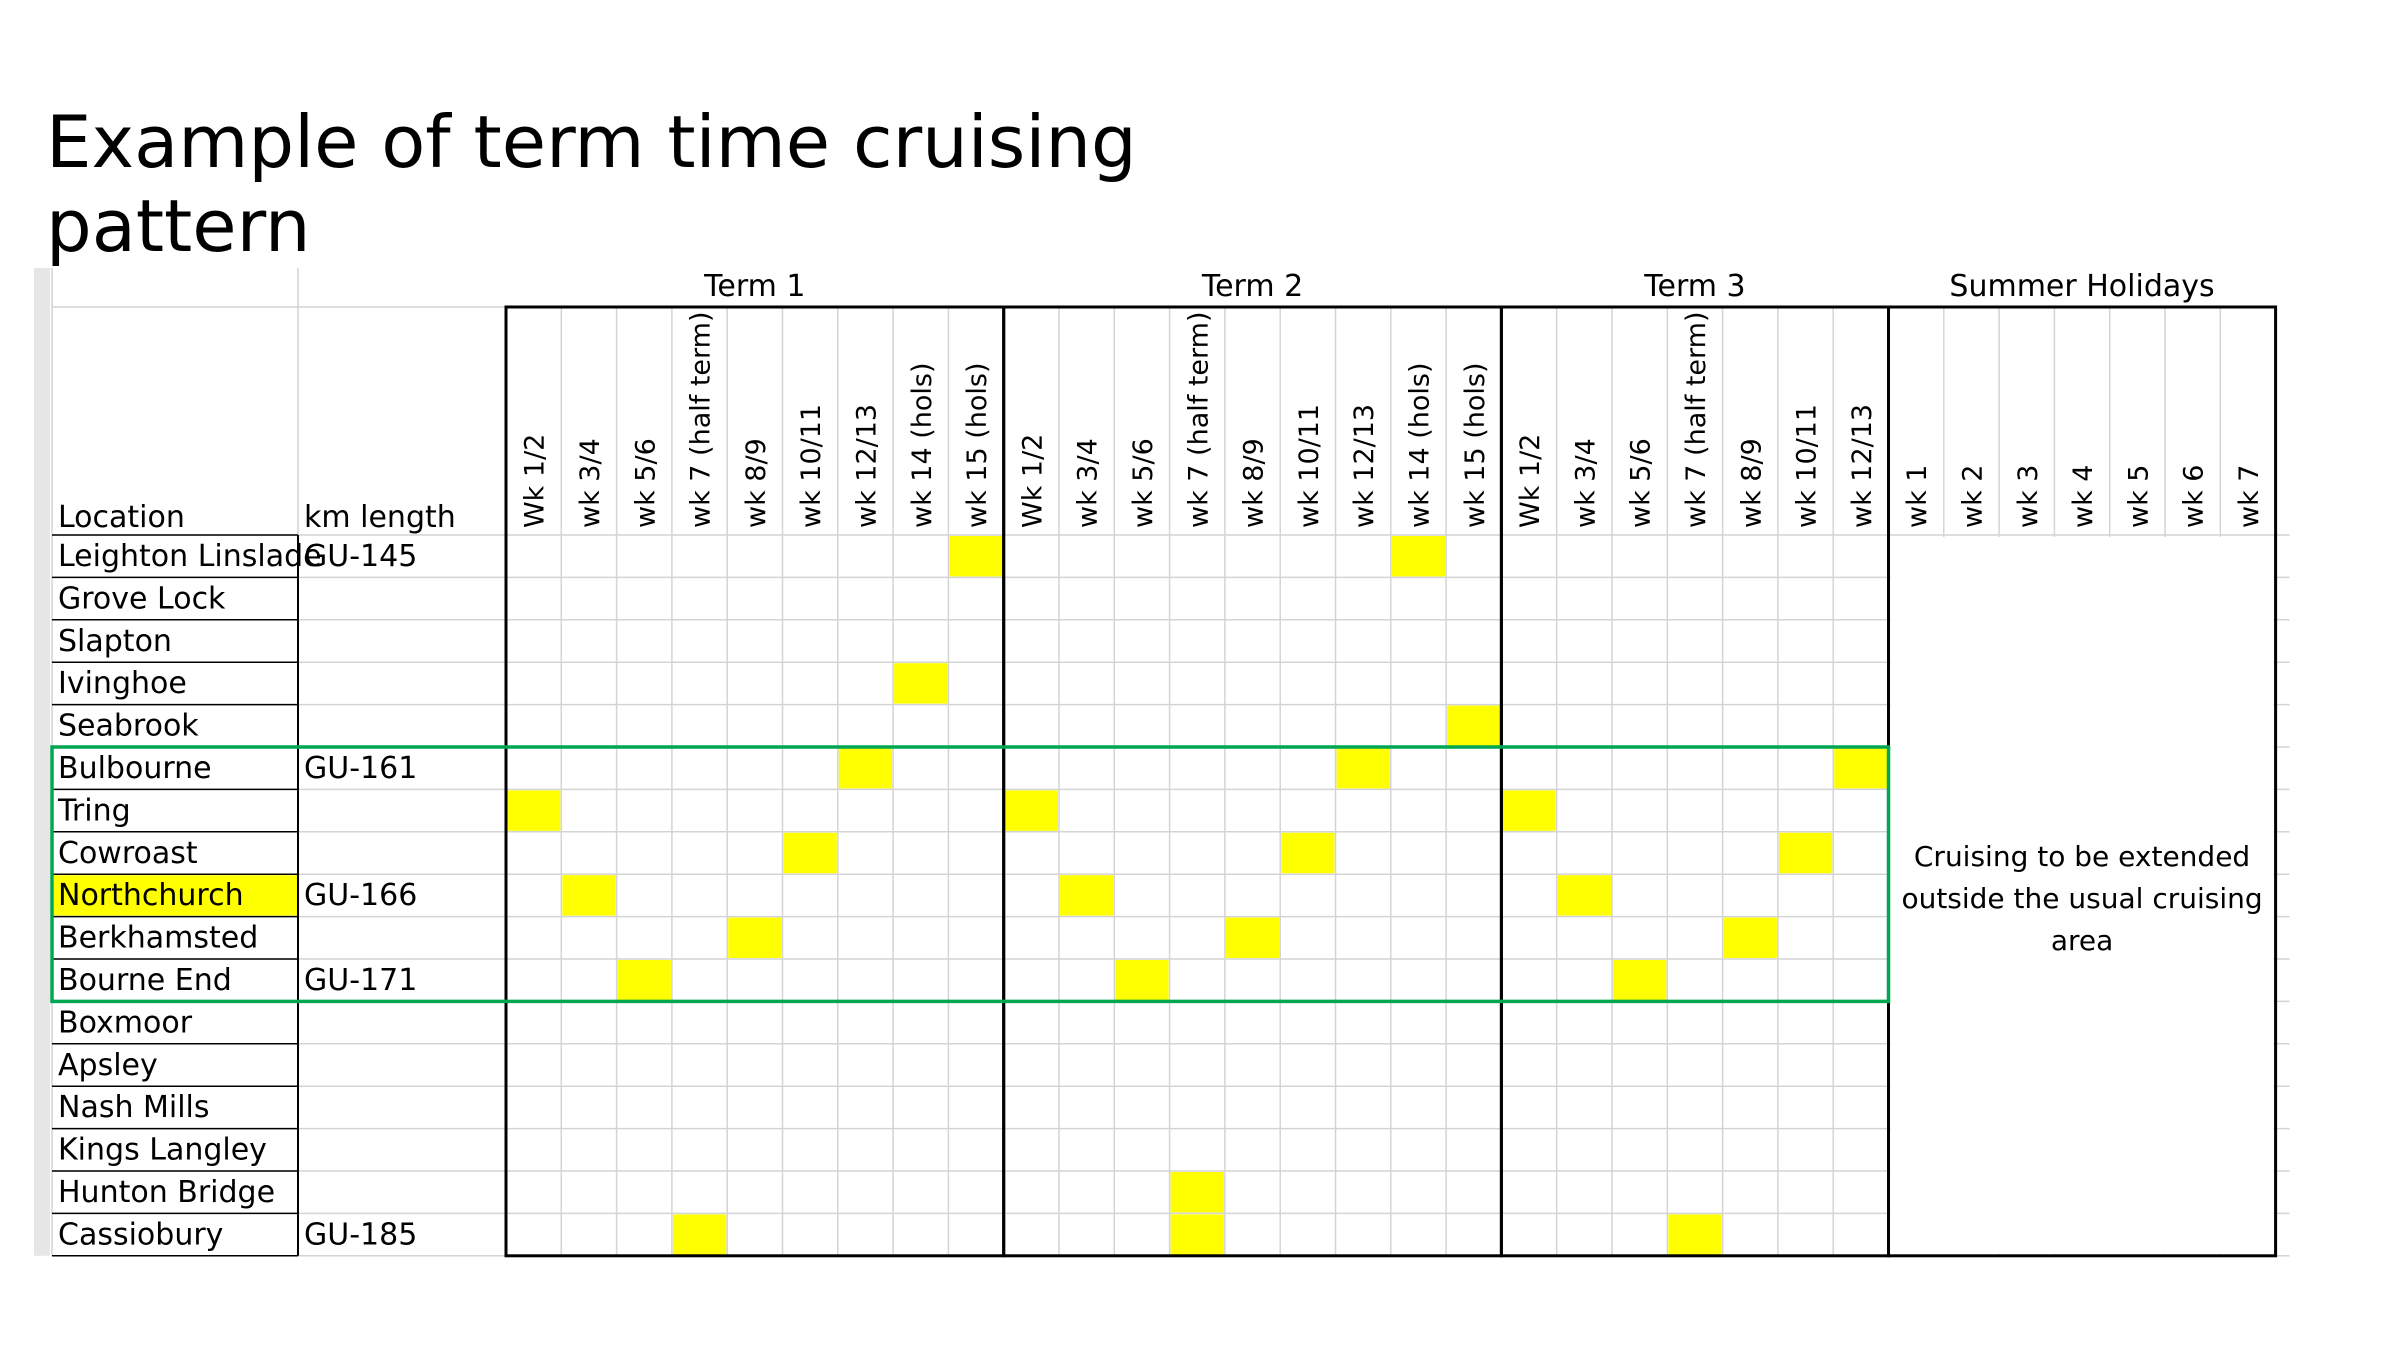 This screenshot has height=1350, width=2400. Describe the element at coordinates (135, 768) in the screenshot. I see `location-label: Bulbourne` at that location.